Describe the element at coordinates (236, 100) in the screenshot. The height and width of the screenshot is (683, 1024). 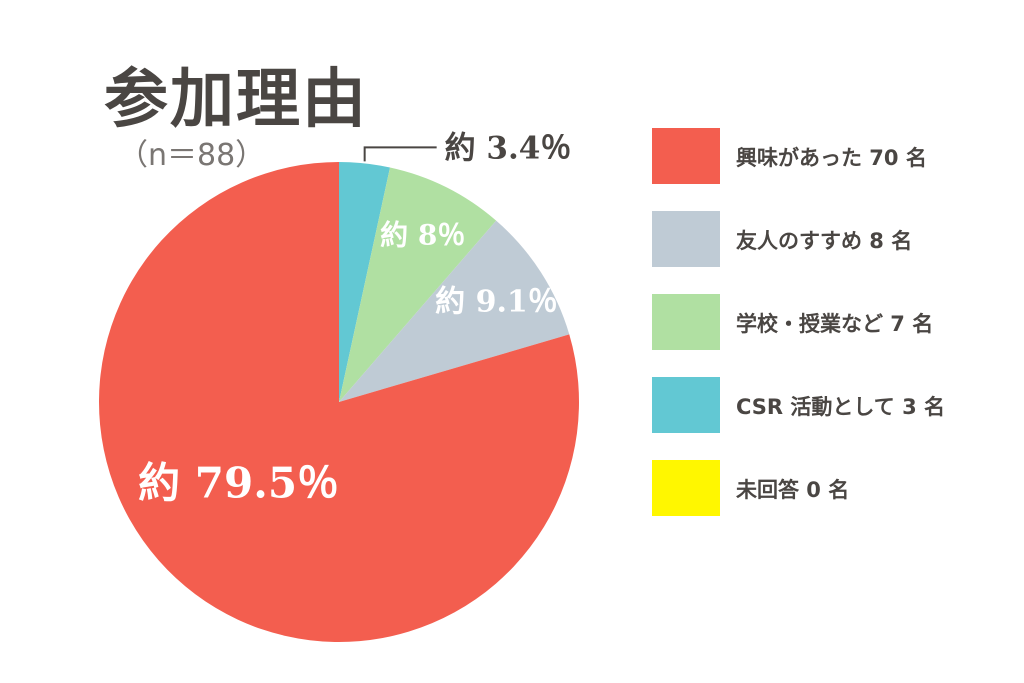
I see `chart-title: 参加理由` at that location.